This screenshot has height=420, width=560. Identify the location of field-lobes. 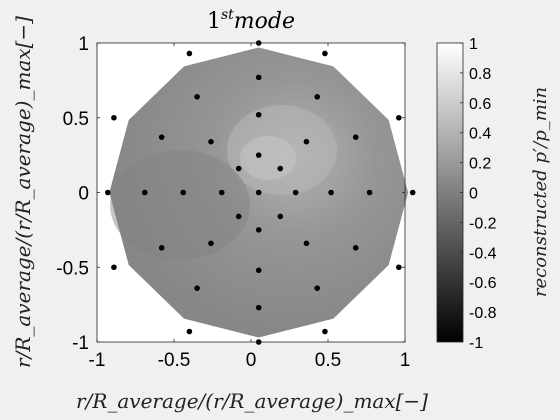
(223, 182).